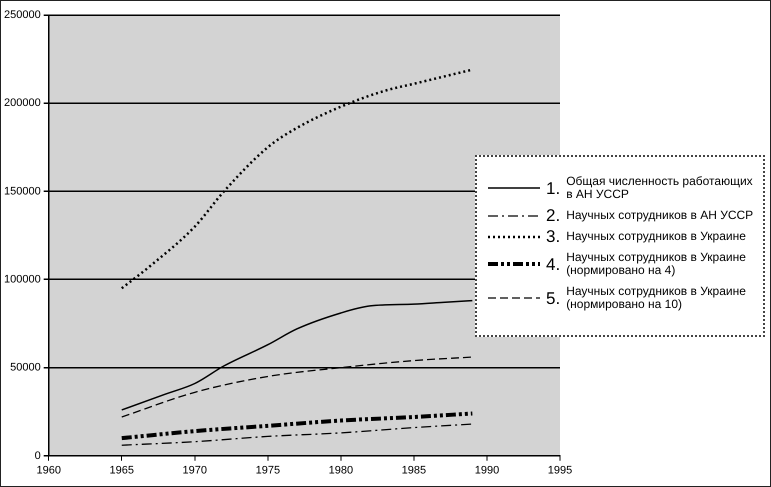 This screenshot has height=487, width=771. What do you see at coordinates (22, 103) in the screenshot?
I see `y-tick-label: 200000` at bounding box center [22, 103].